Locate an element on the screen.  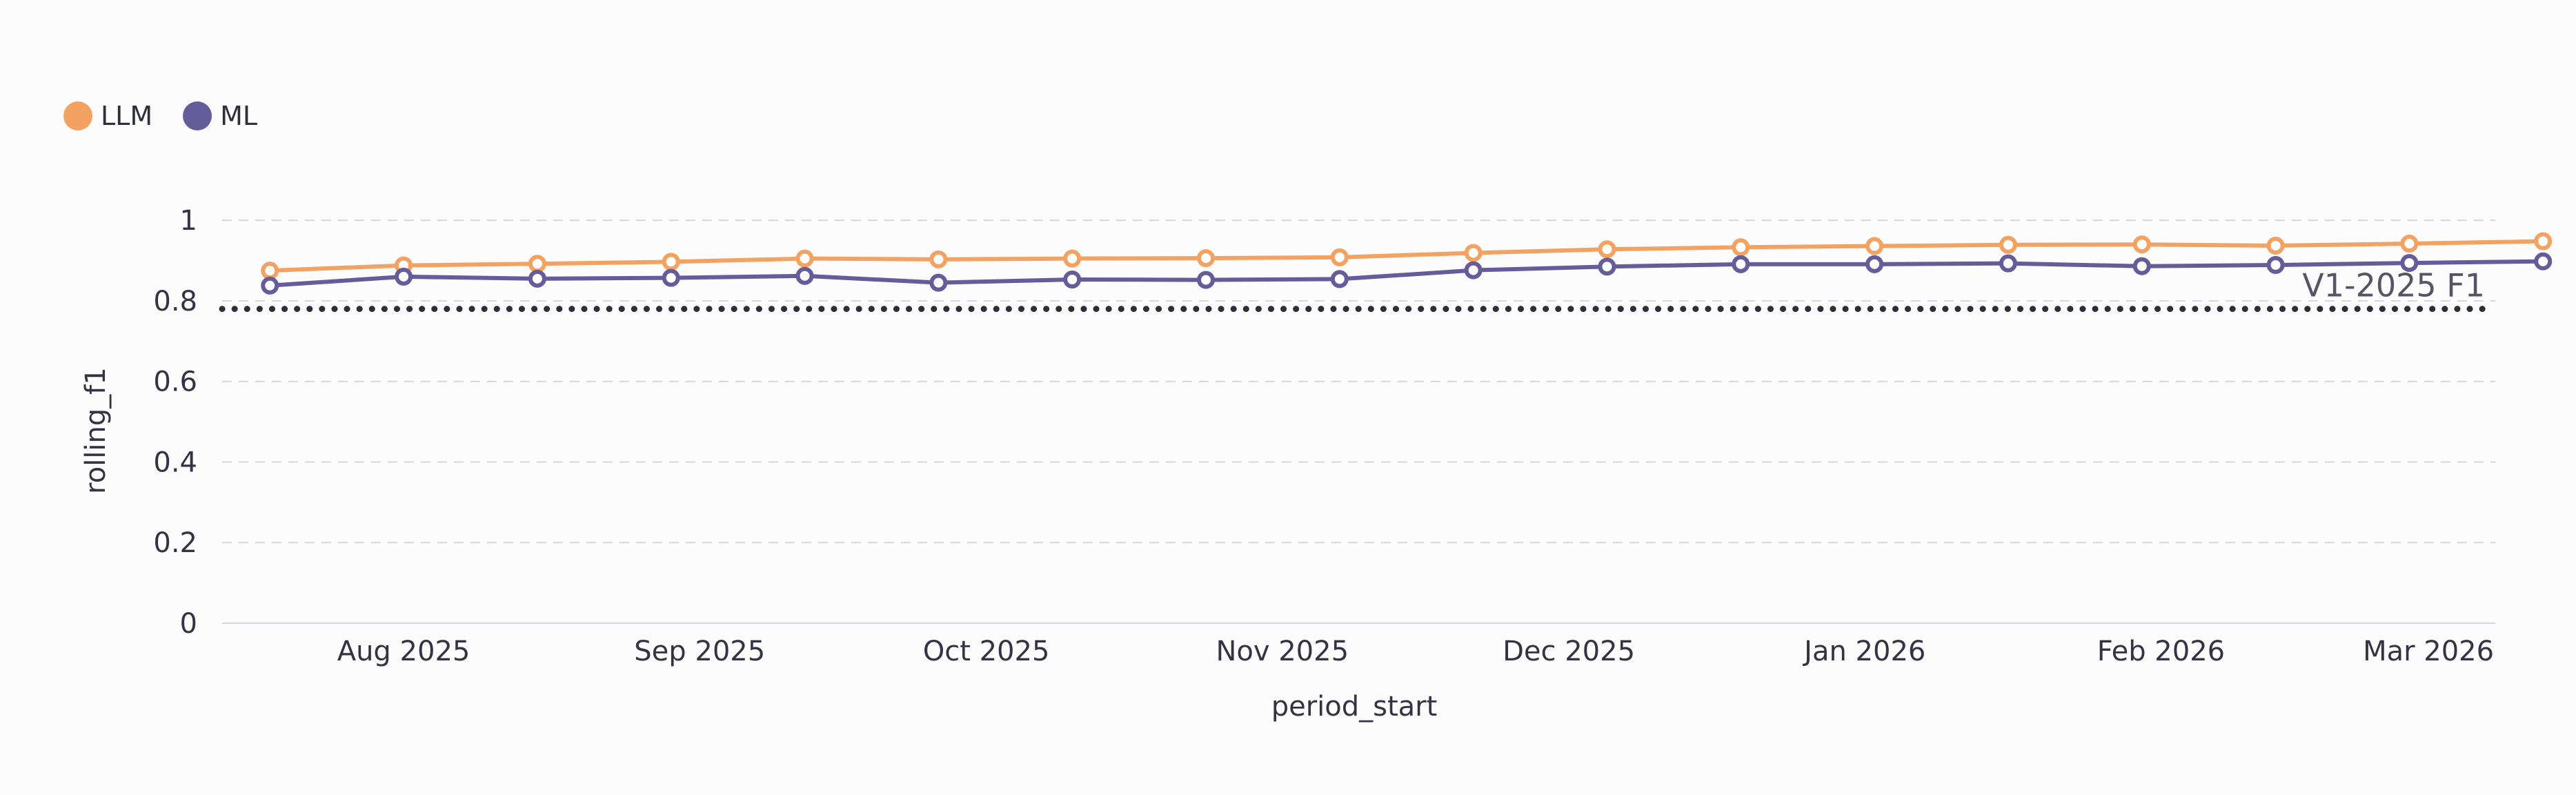
legend-label-llm: LLM is located at coordinates (127, 116).